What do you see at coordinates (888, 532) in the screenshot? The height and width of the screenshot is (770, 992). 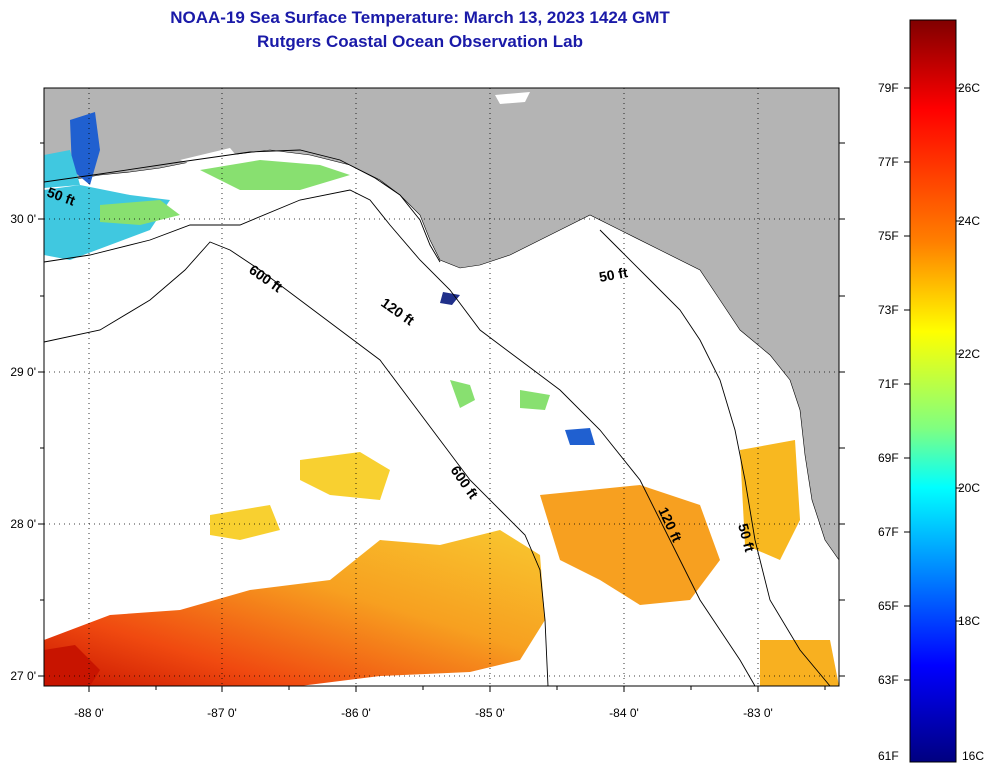 I see `colorbar-f-label: 67F` at bounding box center [888, 532].